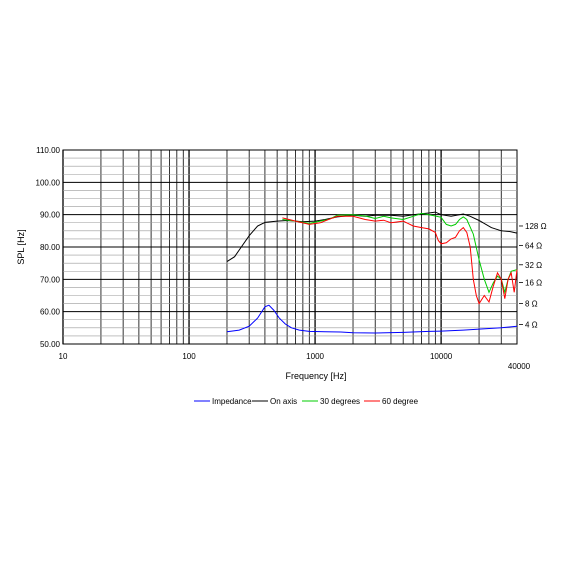 The image size is (570, 570). What do you see at coordinates (283, 401) in the screenshot?
I see `legend-label: On axis` at bounding box center [283, 401].